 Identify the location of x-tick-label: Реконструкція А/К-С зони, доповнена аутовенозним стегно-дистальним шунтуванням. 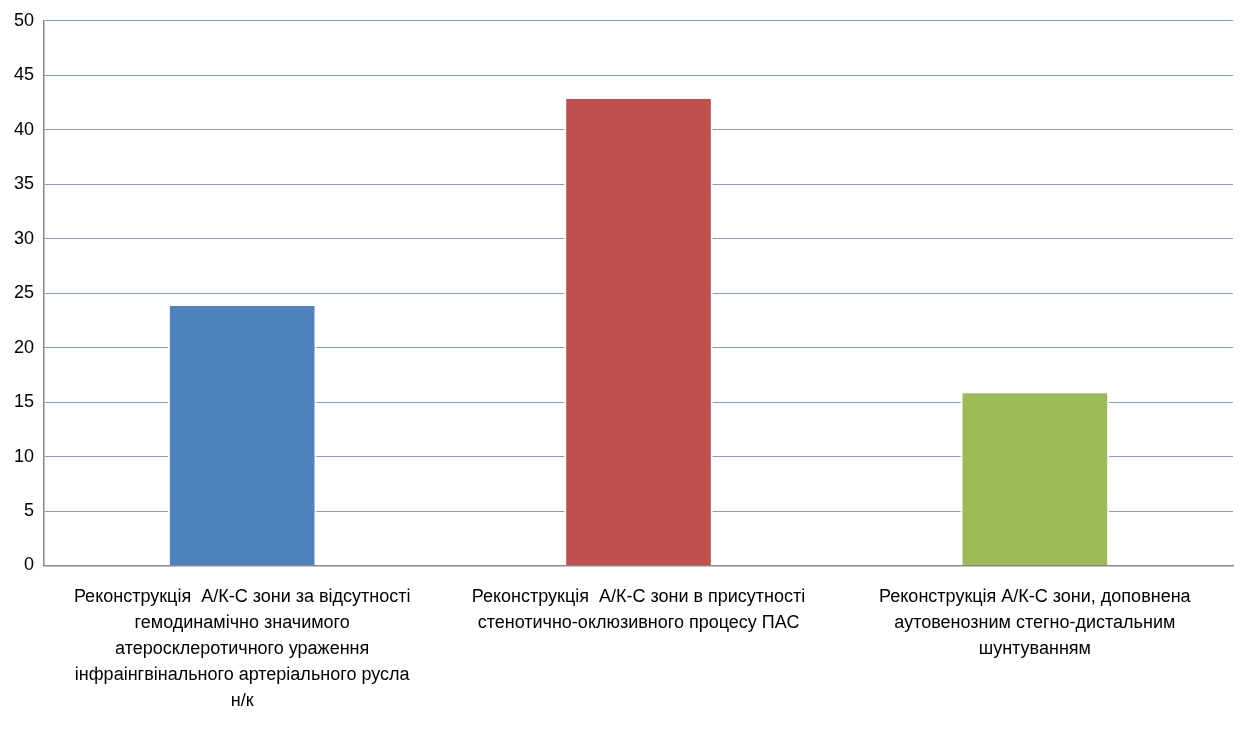
(1035, 621).